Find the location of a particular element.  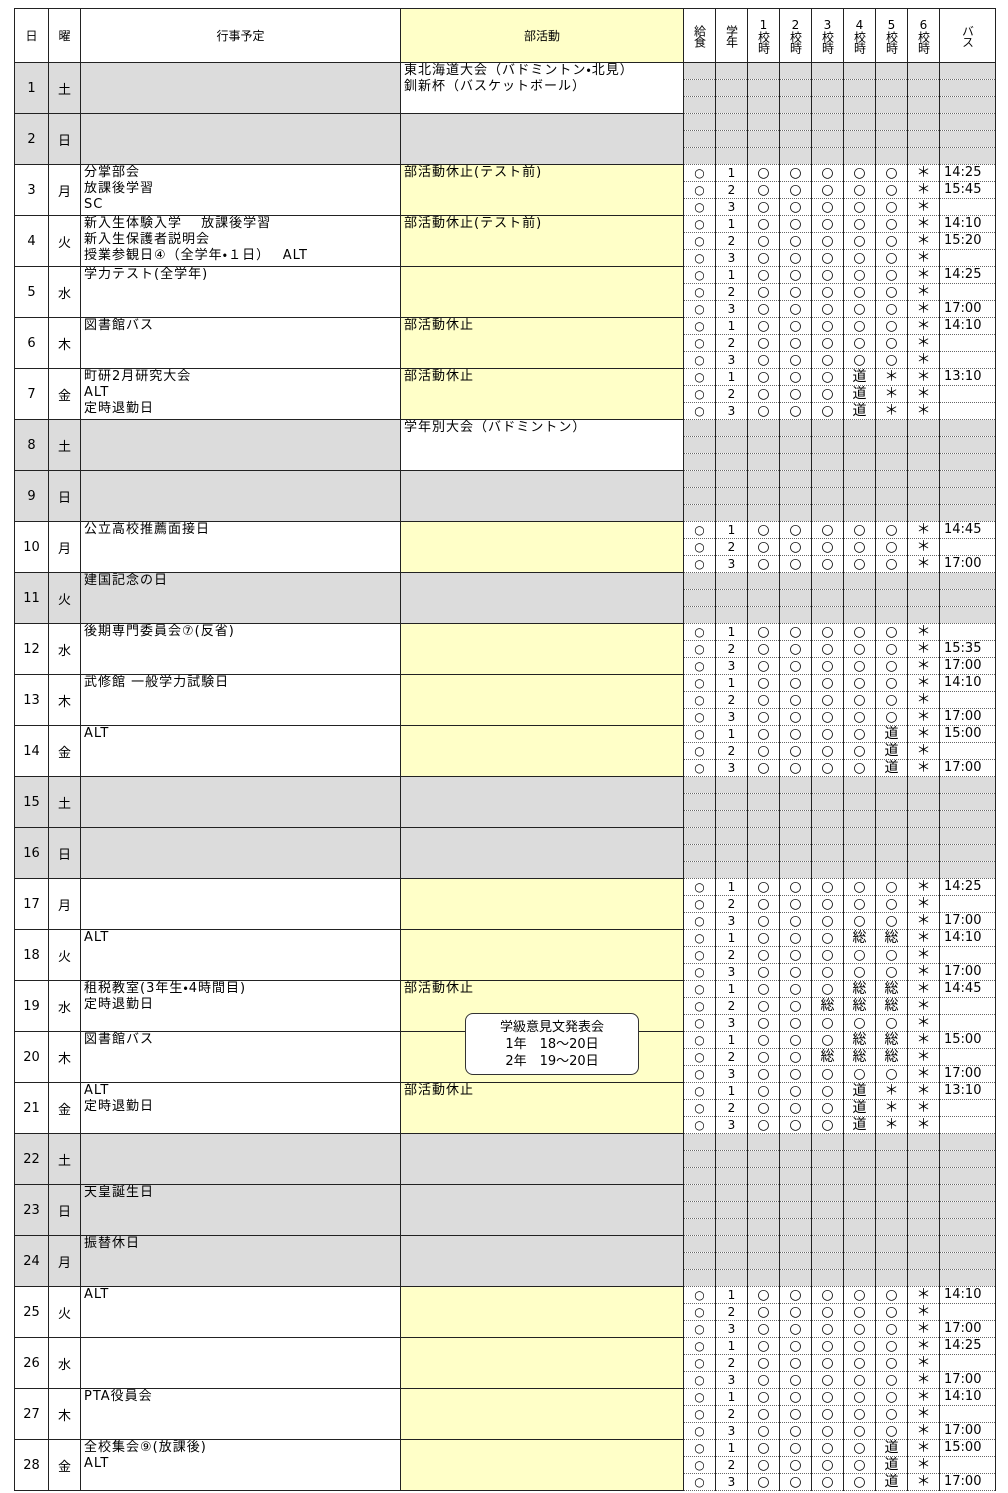

date-cell: 20 is located at coordinates (31, 1057).